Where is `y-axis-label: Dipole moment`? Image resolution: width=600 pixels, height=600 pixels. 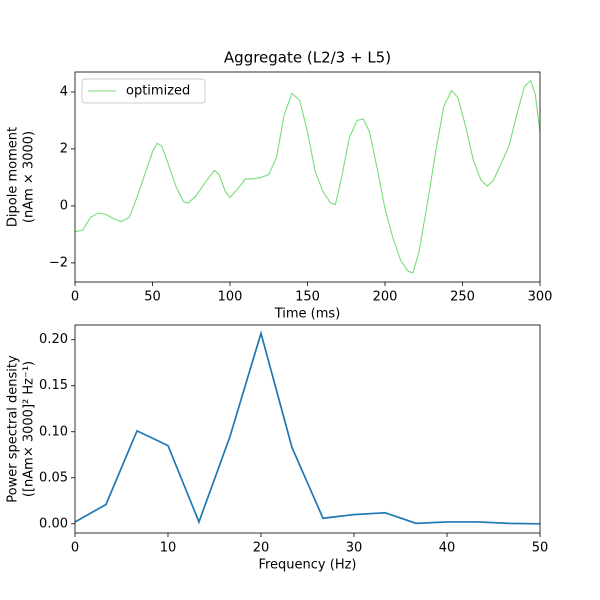
y-axis-label: Dipole moment is located at coordinates (13, 177).